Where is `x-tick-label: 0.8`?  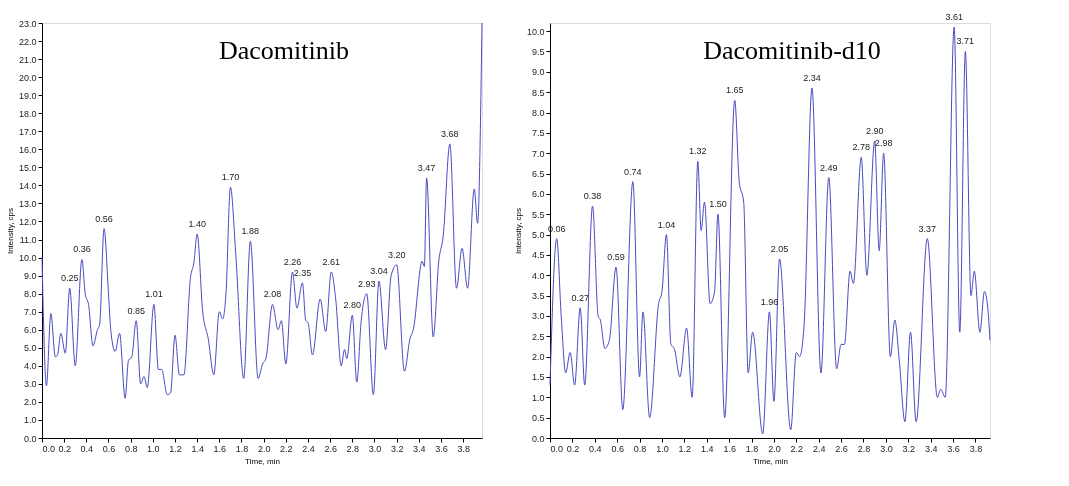
x-tick-label: 0.8 is located at coordinates (640, 448).